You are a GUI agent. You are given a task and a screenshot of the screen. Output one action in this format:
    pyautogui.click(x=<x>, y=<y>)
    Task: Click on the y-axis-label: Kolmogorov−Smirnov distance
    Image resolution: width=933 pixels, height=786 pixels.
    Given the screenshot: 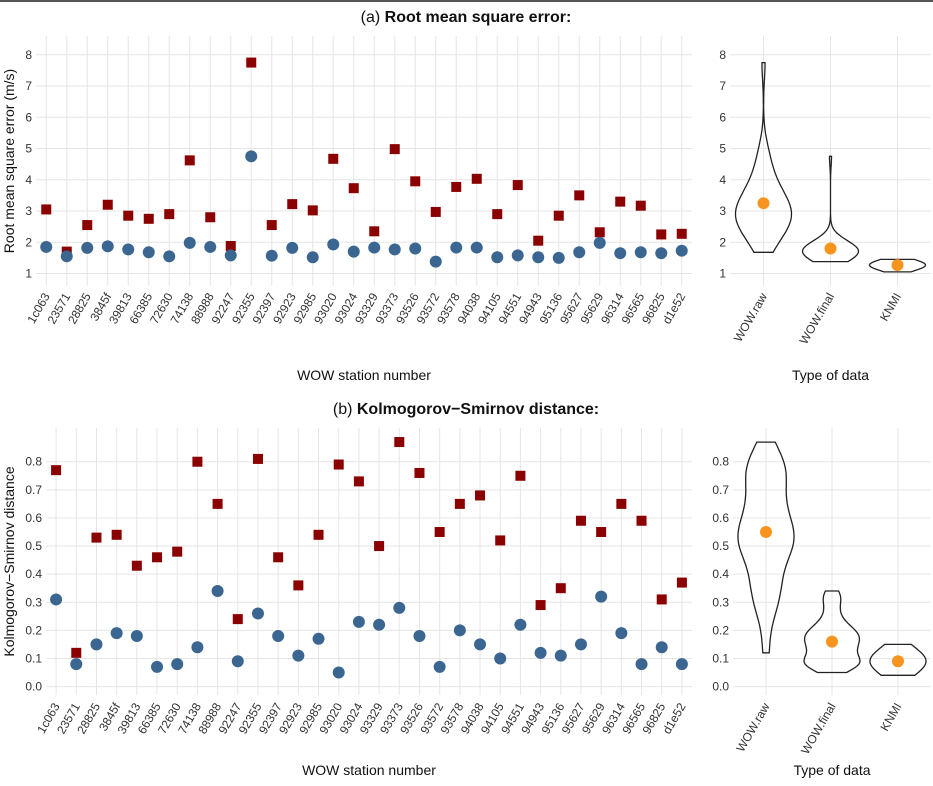 What is the action you would take?
    pyautogui.click(x=9, y=561)
    